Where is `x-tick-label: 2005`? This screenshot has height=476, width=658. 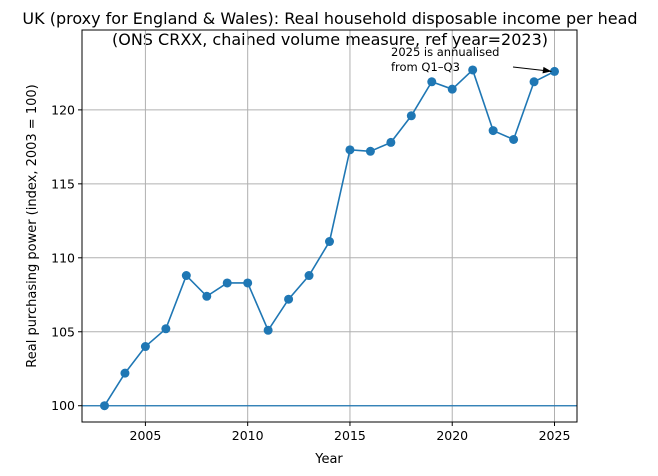
x-tick-label: 2005 is located at coordinates (146, 435).